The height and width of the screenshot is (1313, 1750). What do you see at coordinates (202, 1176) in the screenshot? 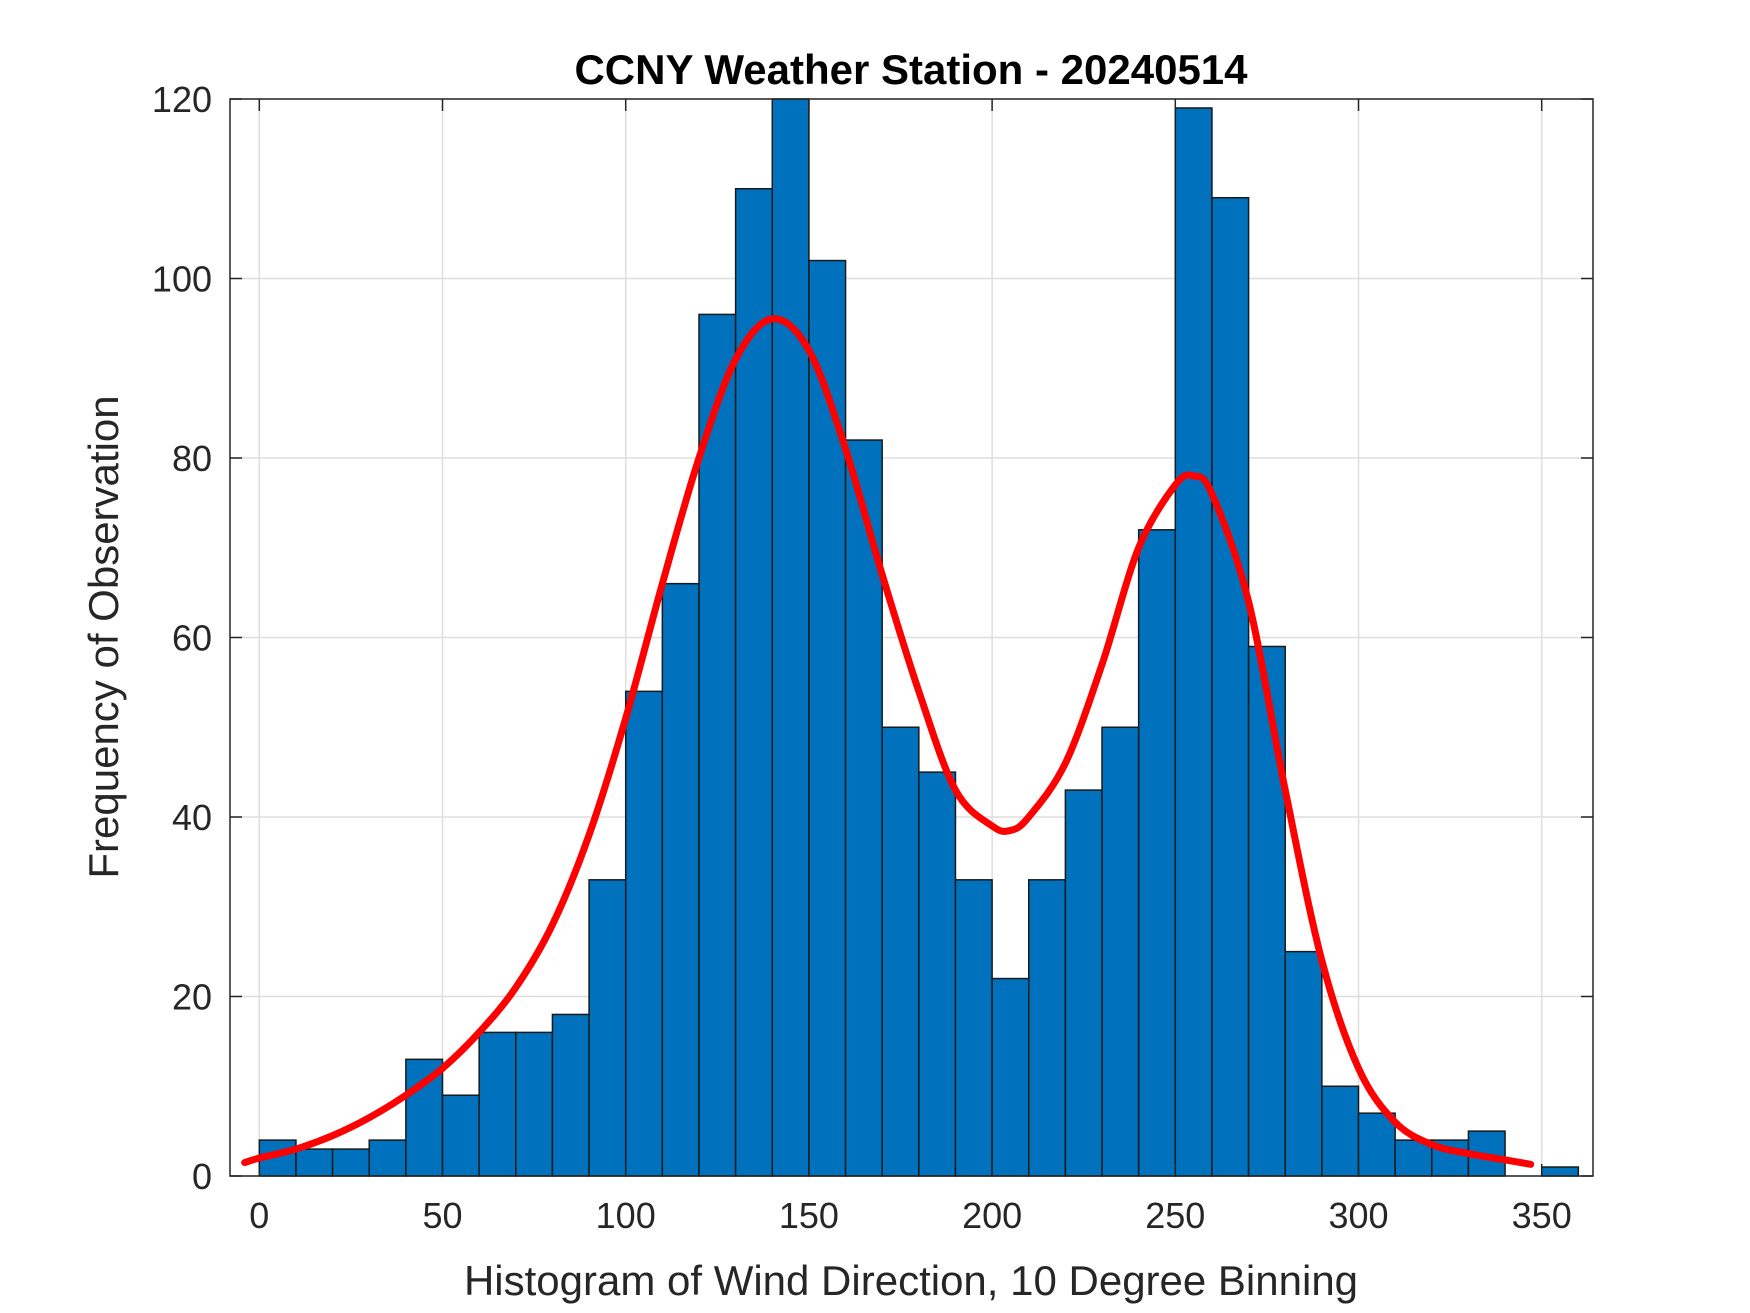
I see `y-tick-label: 0` at bounding box center [202, 1176].